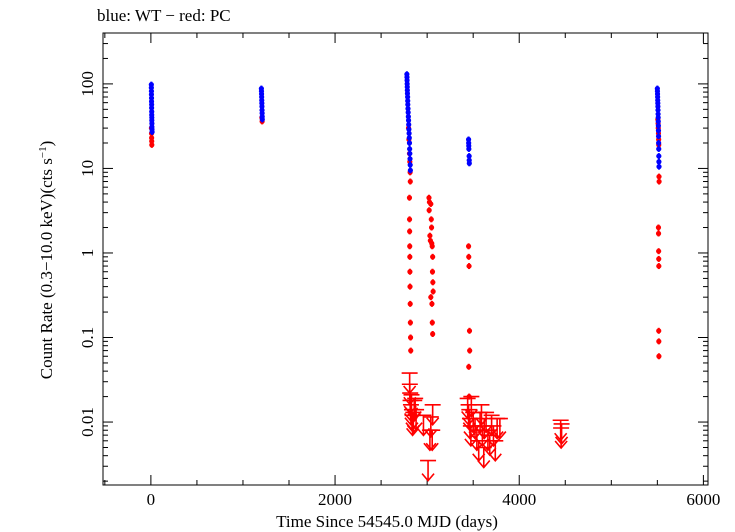 This screenshot has height=532, width=735. Describe the element at coordinates (87, 422) in the screenshot. I see `y-tick-label: 0.01` at that location.